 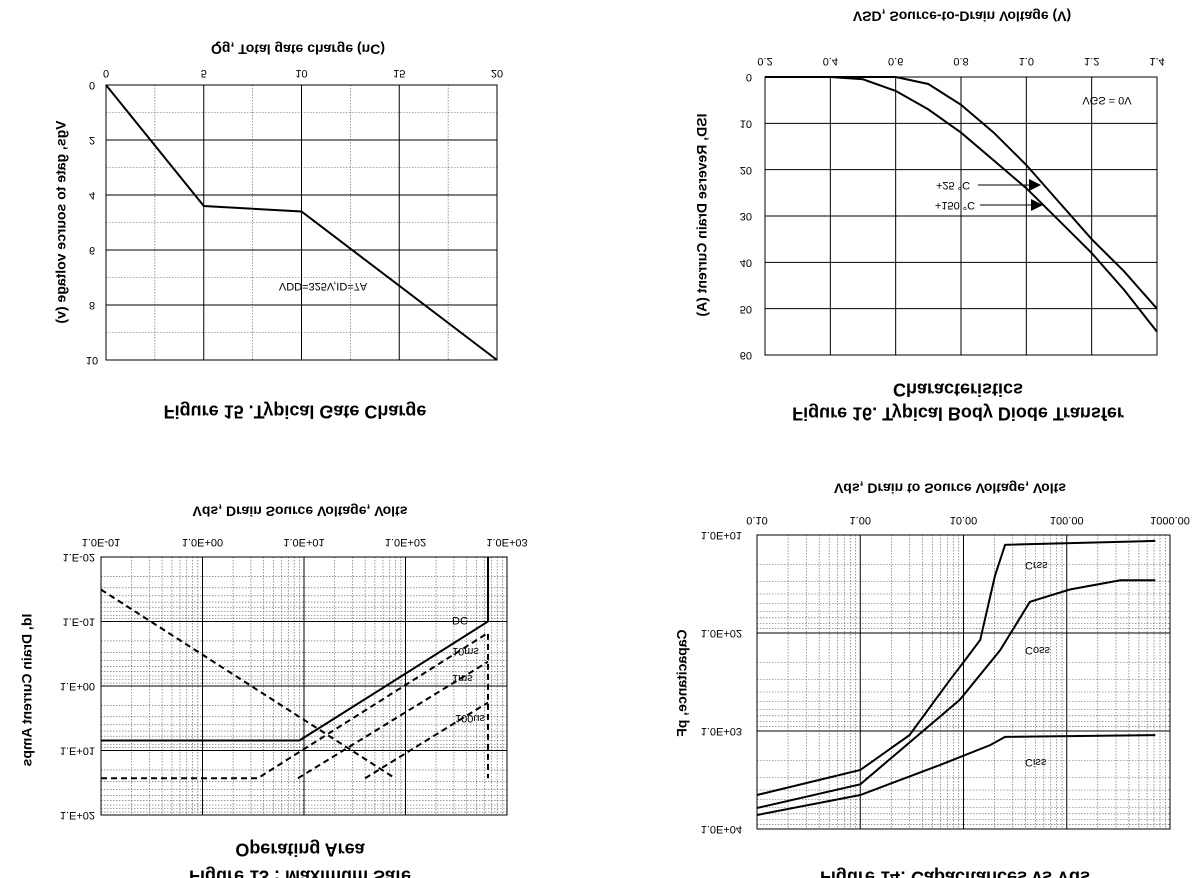 What do you see at coordinates (764, 61) in the screenshot?
I see `x-tick-label: 0.2` at bounding box center [764, 61].